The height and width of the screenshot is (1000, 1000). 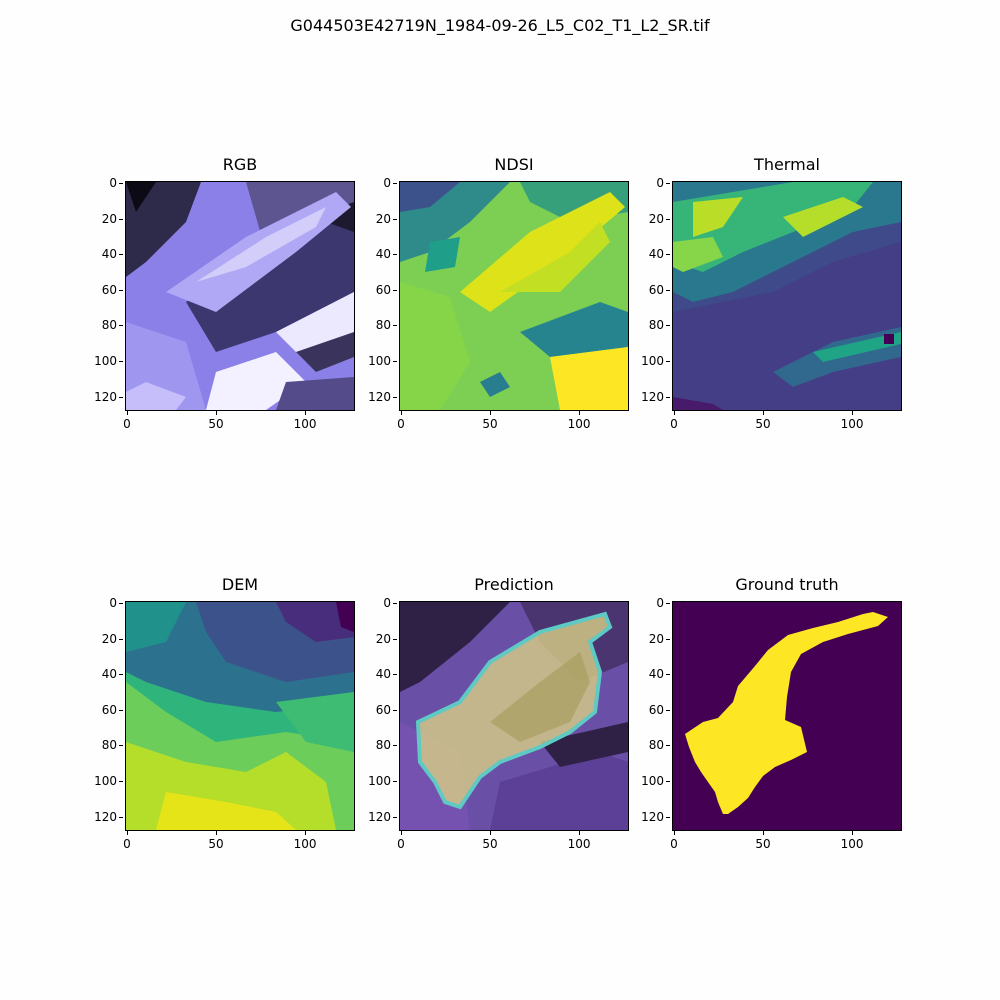 I want to click on panel-title-rgb: RGB, so click(x=240, y=164).